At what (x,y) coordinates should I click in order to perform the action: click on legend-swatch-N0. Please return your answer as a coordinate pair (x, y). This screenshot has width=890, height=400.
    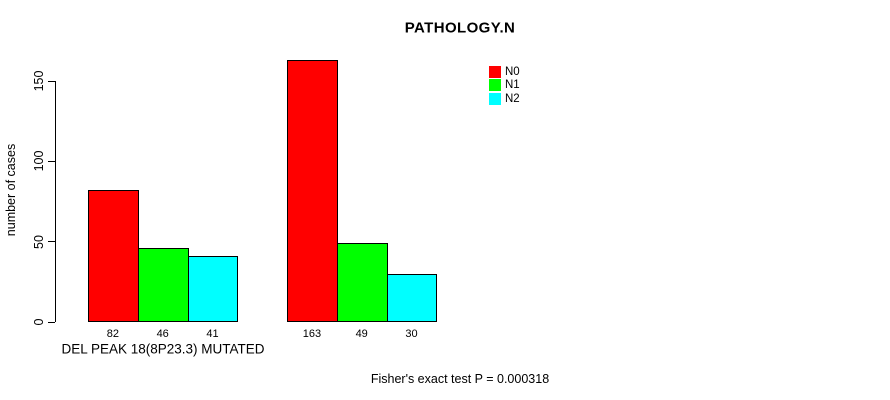
    Looking at the image, I should click on (495, 71).